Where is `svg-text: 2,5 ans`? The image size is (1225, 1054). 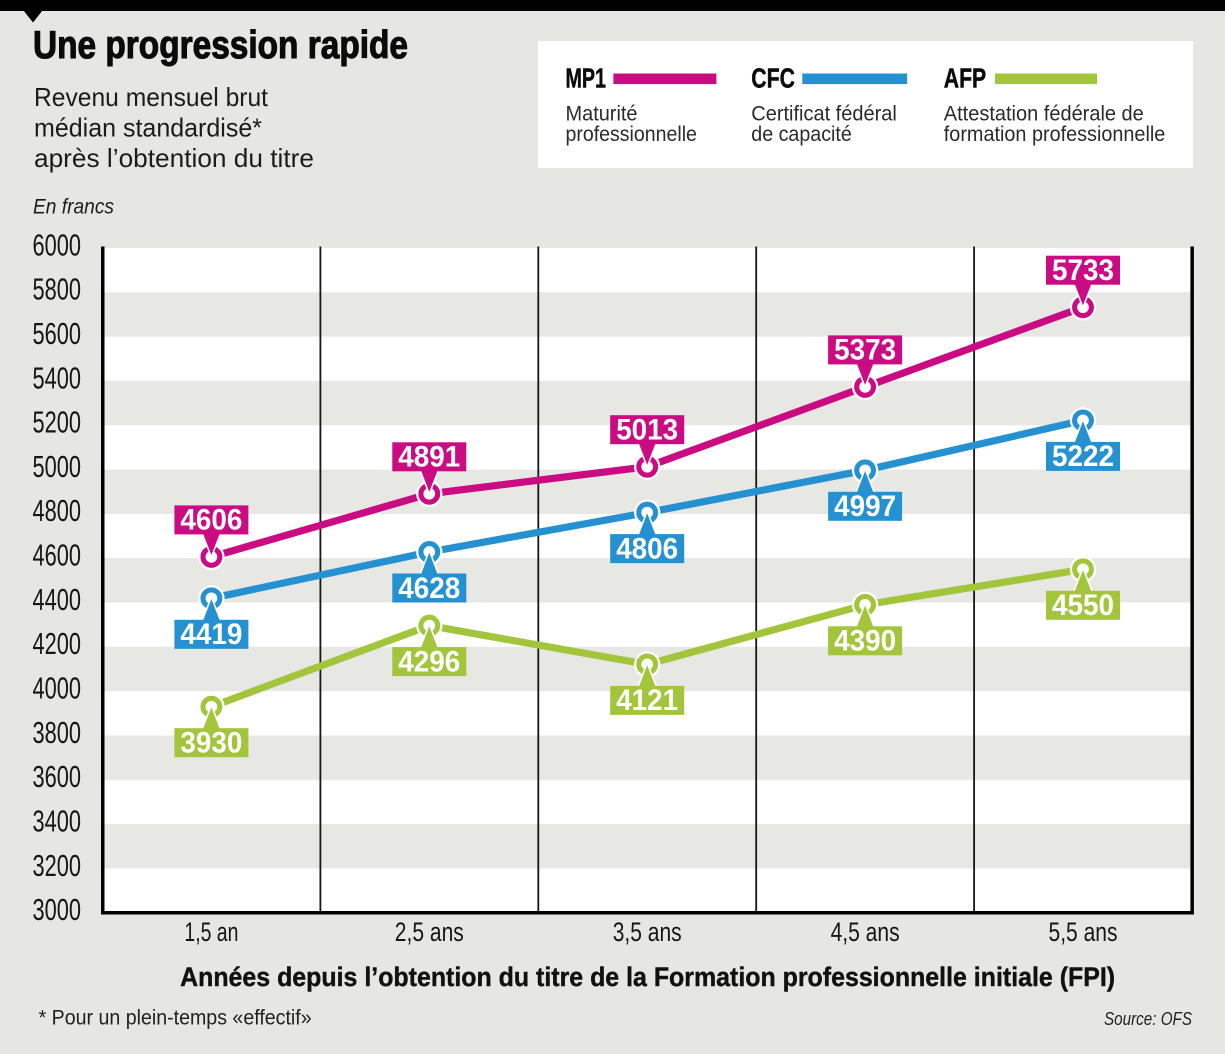 svg-text: 2,5 ans is located at coordinates (429, 932).